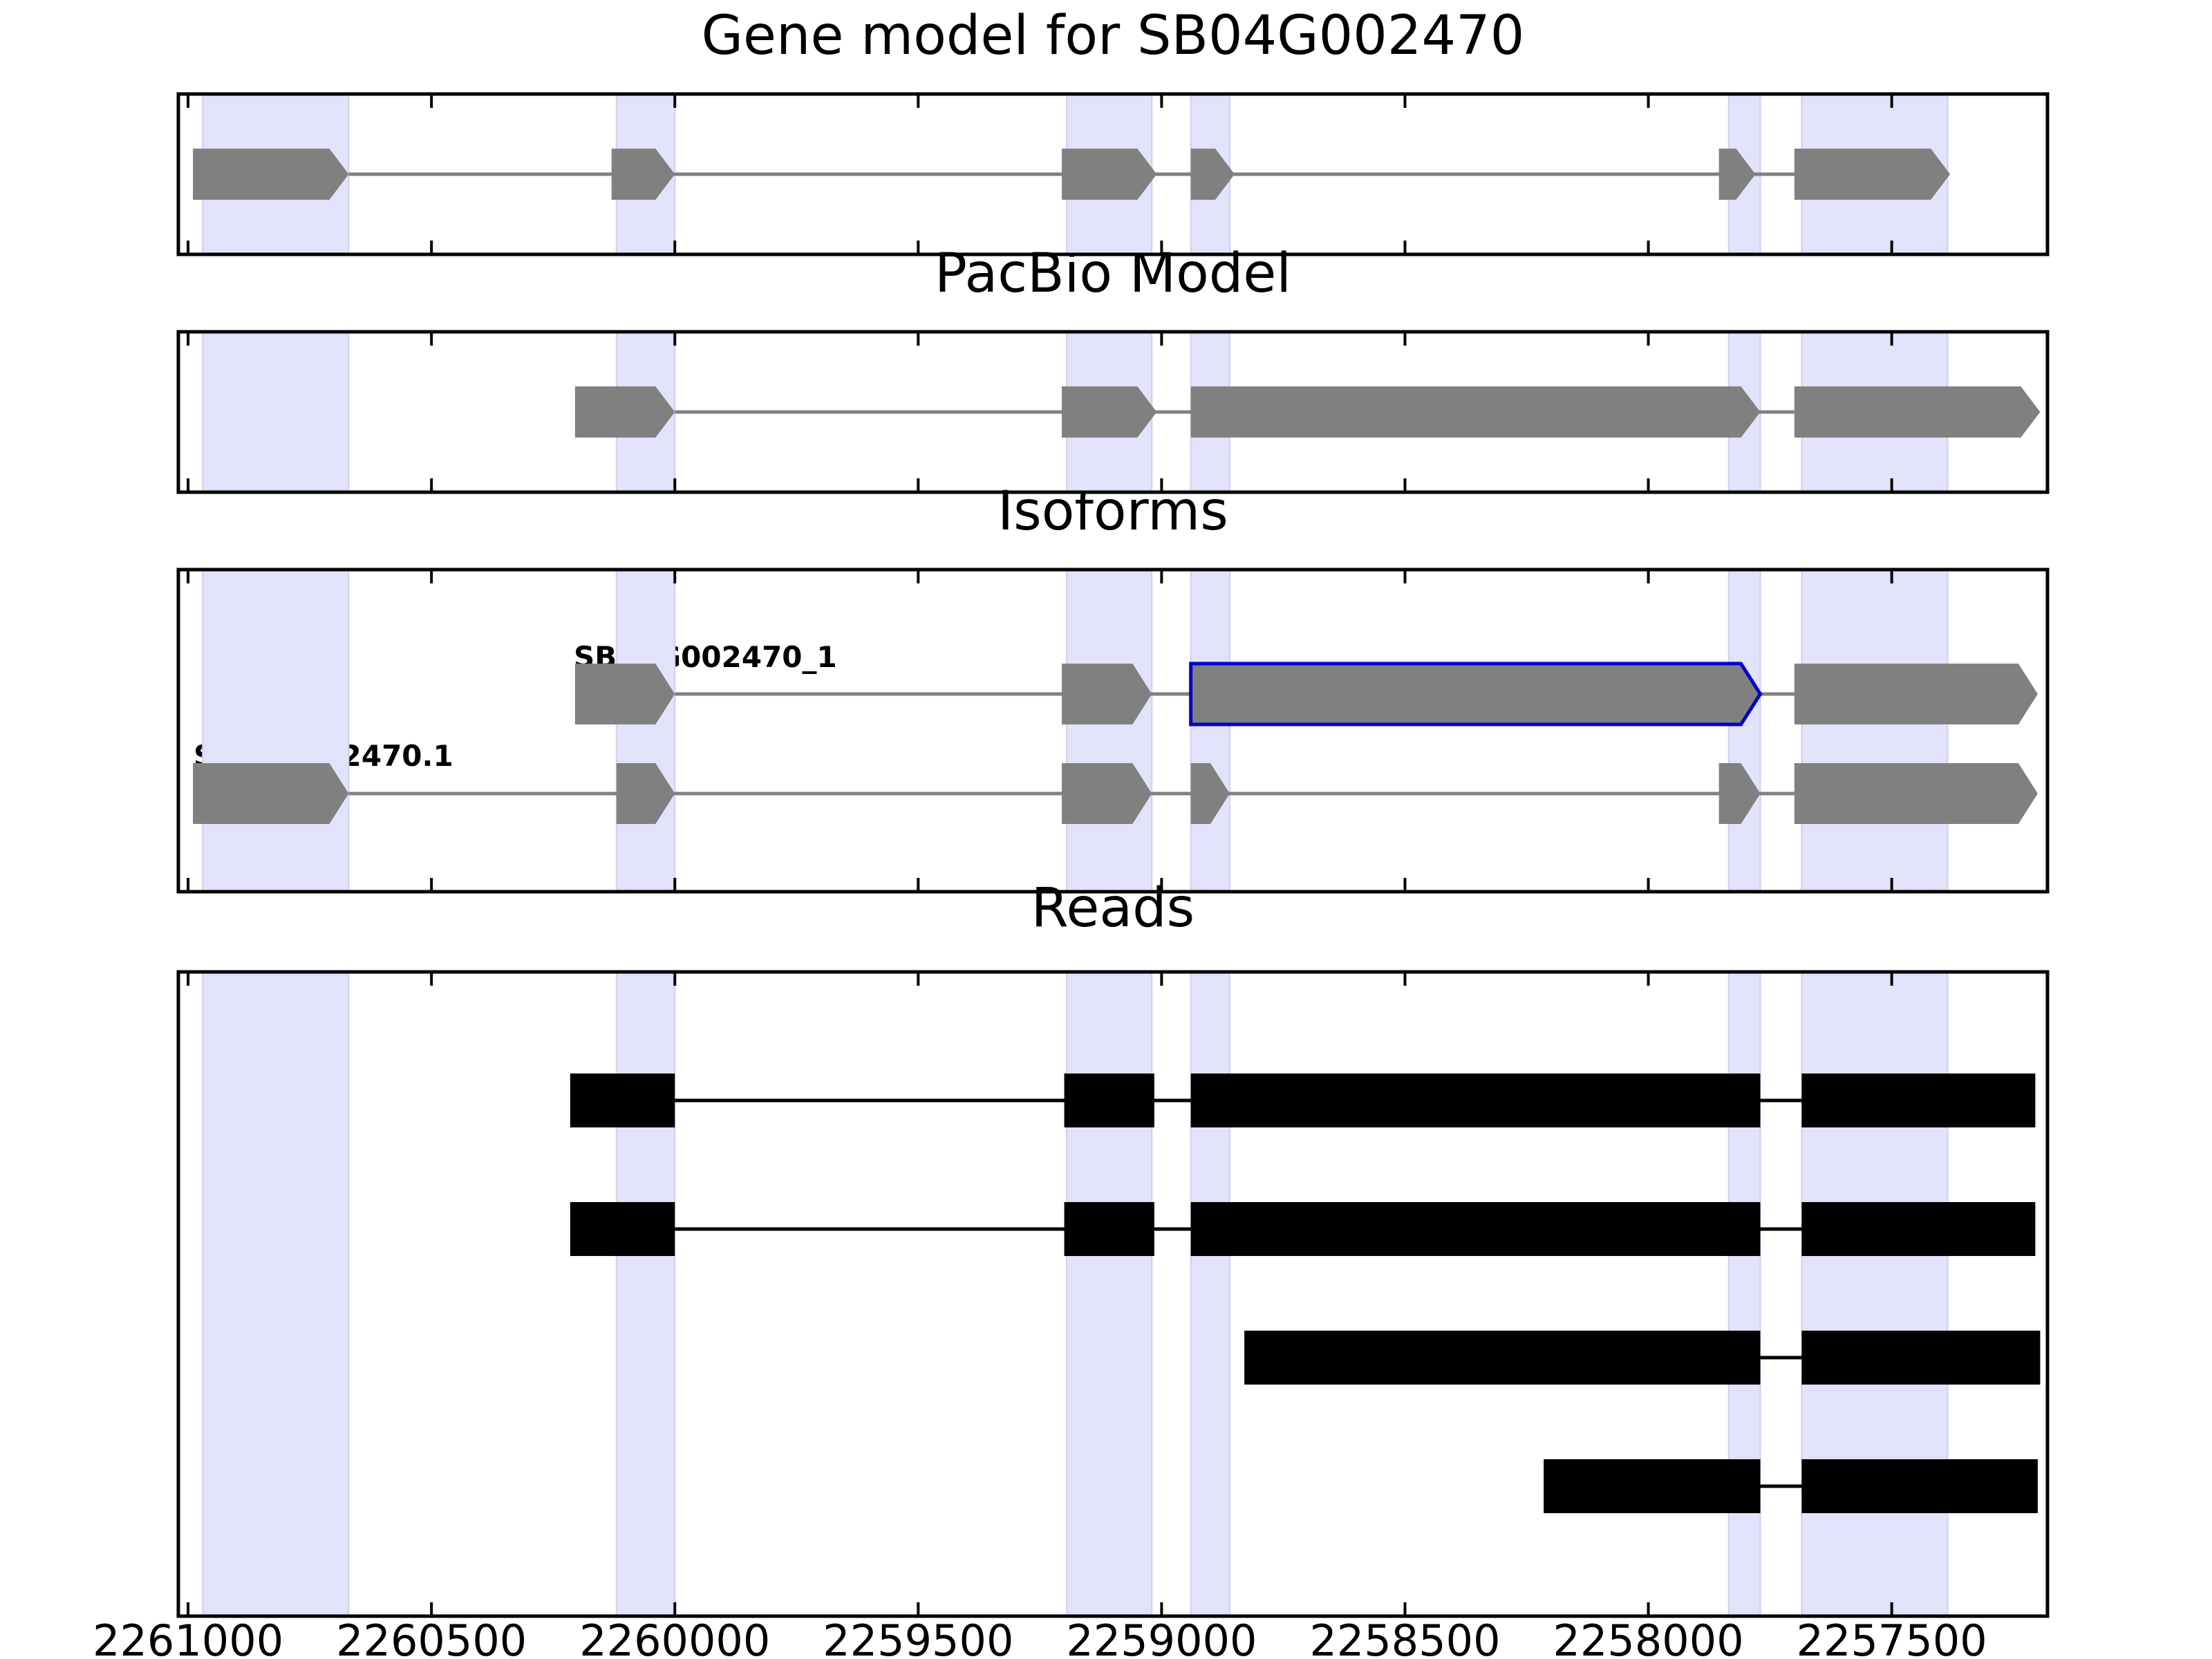  I want to click on x-tick-label: 2259500, so click(918, 1637).